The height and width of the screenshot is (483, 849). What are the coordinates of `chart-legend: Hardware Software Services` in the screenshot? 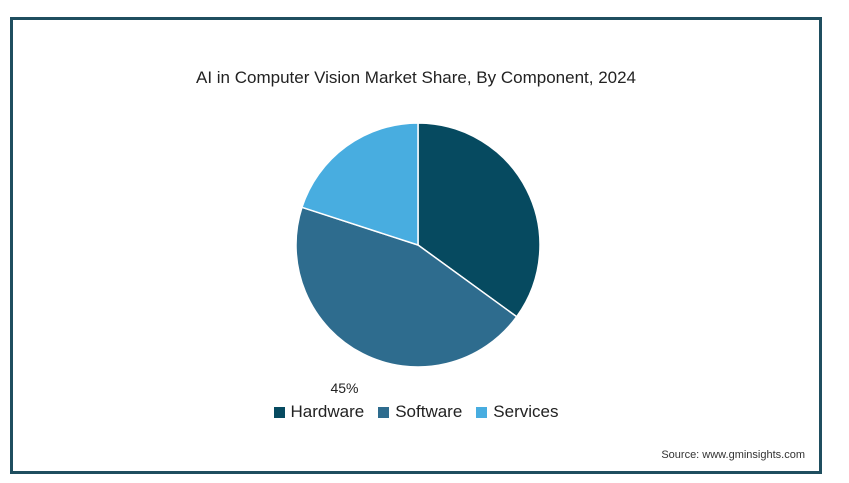 It's located at (416, 412).